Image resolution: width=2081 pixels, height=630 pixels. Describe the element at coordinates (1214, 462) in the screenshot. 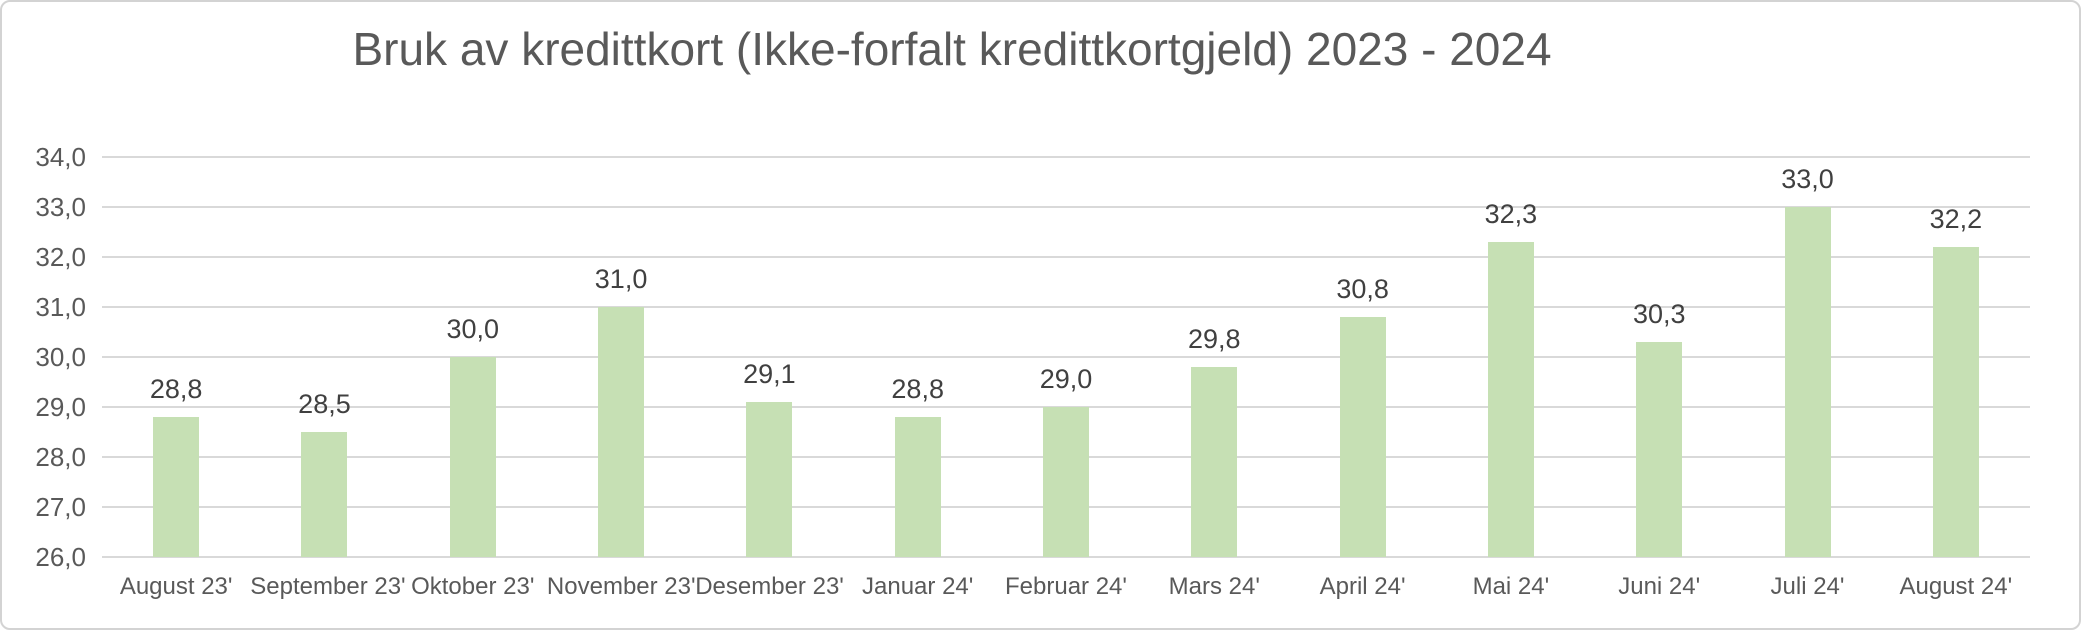

I see `bar-Mars 24'` at that location.